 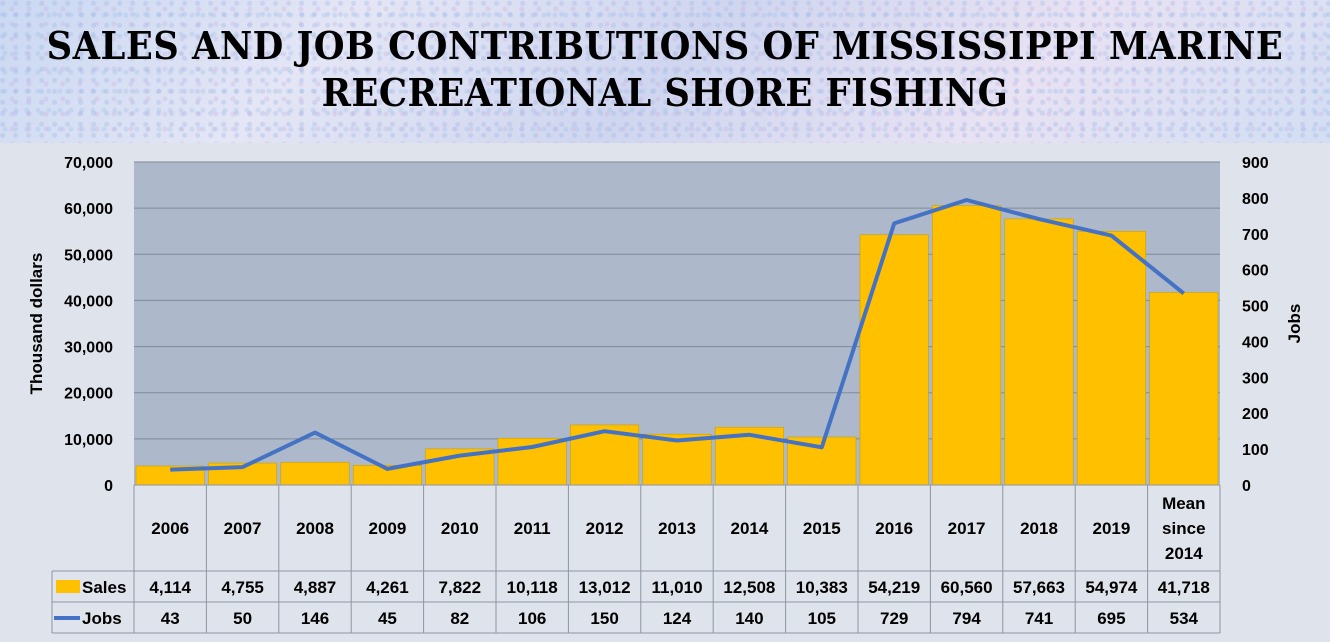 I want to click on x-tick-label: 2010, so click(x=460, y=528).